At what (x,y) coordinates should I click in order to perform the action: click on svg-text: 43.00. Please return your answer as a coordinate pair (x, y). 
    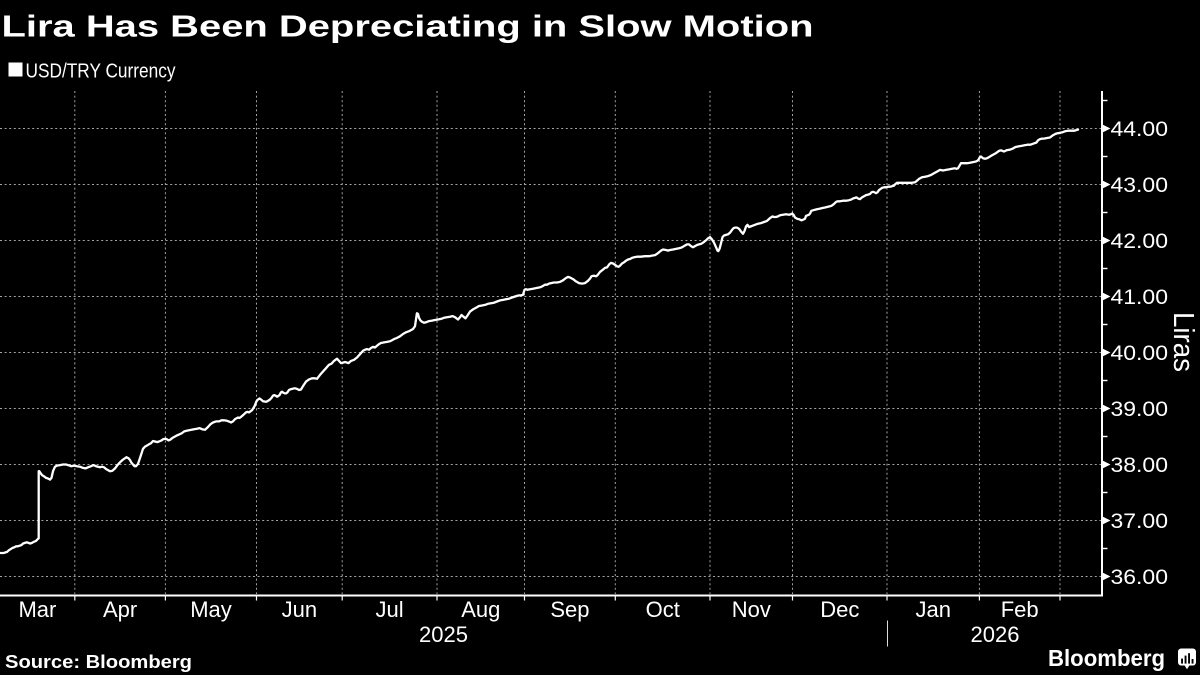
    Looking at the image, I should click on (1140, 185).